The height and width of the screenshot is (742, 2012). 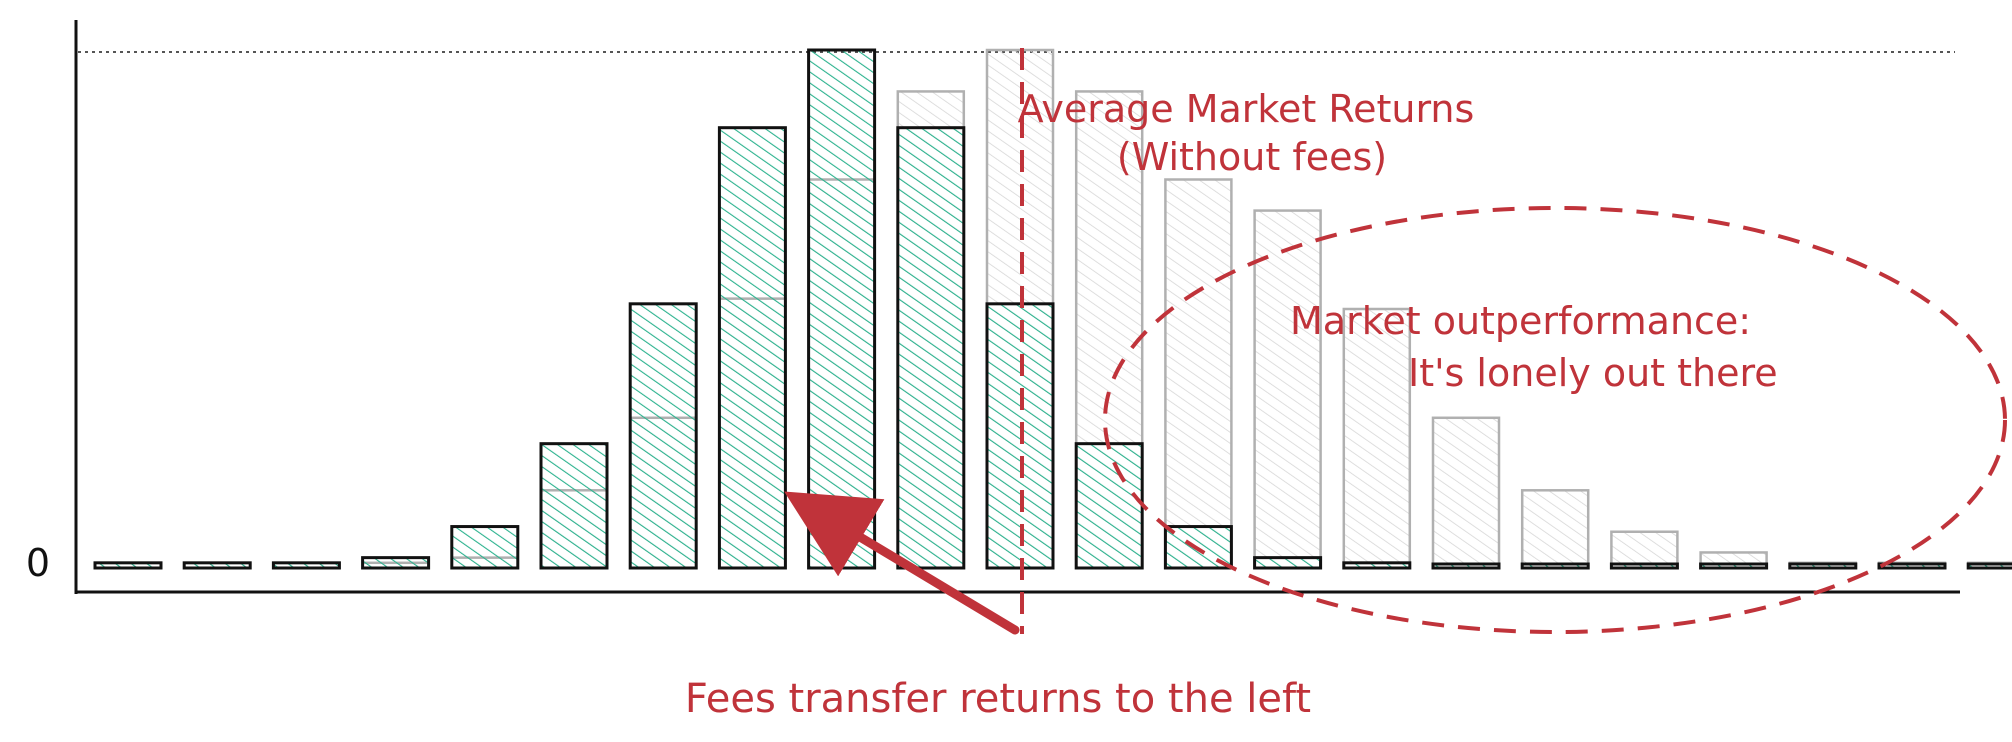 I want to click on average-return-annotation-line-2: (Without fees), so click(x=1252, y=157).